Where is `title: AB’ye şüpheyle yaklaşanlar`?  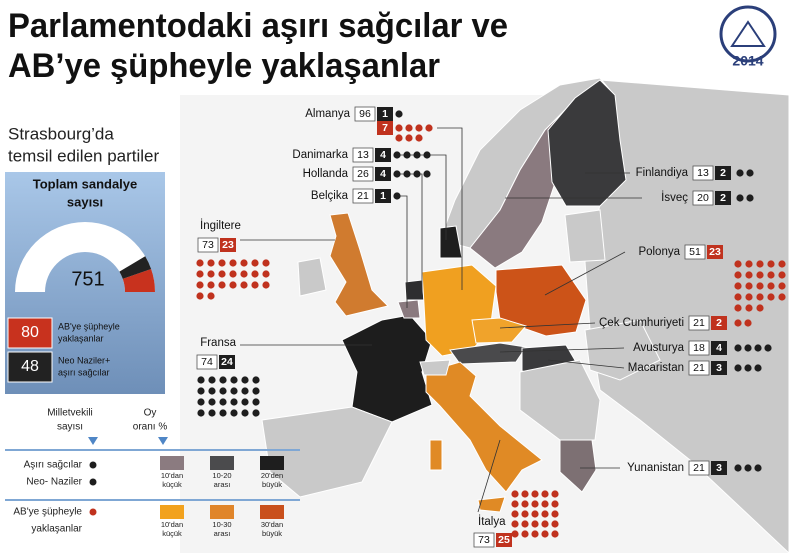
title: AB’ye şüpheyle yaklaşanlar is located at coordinates (224, 66).